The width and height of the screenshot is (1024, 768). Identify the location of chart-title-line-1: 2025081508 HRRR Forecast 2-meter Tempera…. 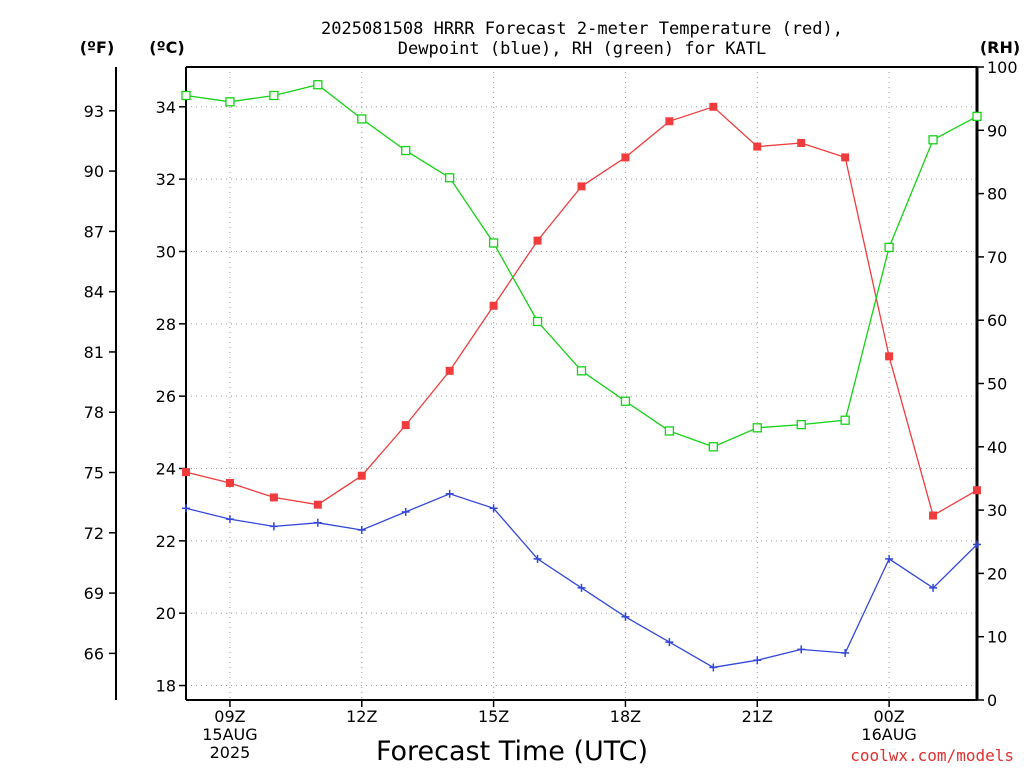
(582, 29).